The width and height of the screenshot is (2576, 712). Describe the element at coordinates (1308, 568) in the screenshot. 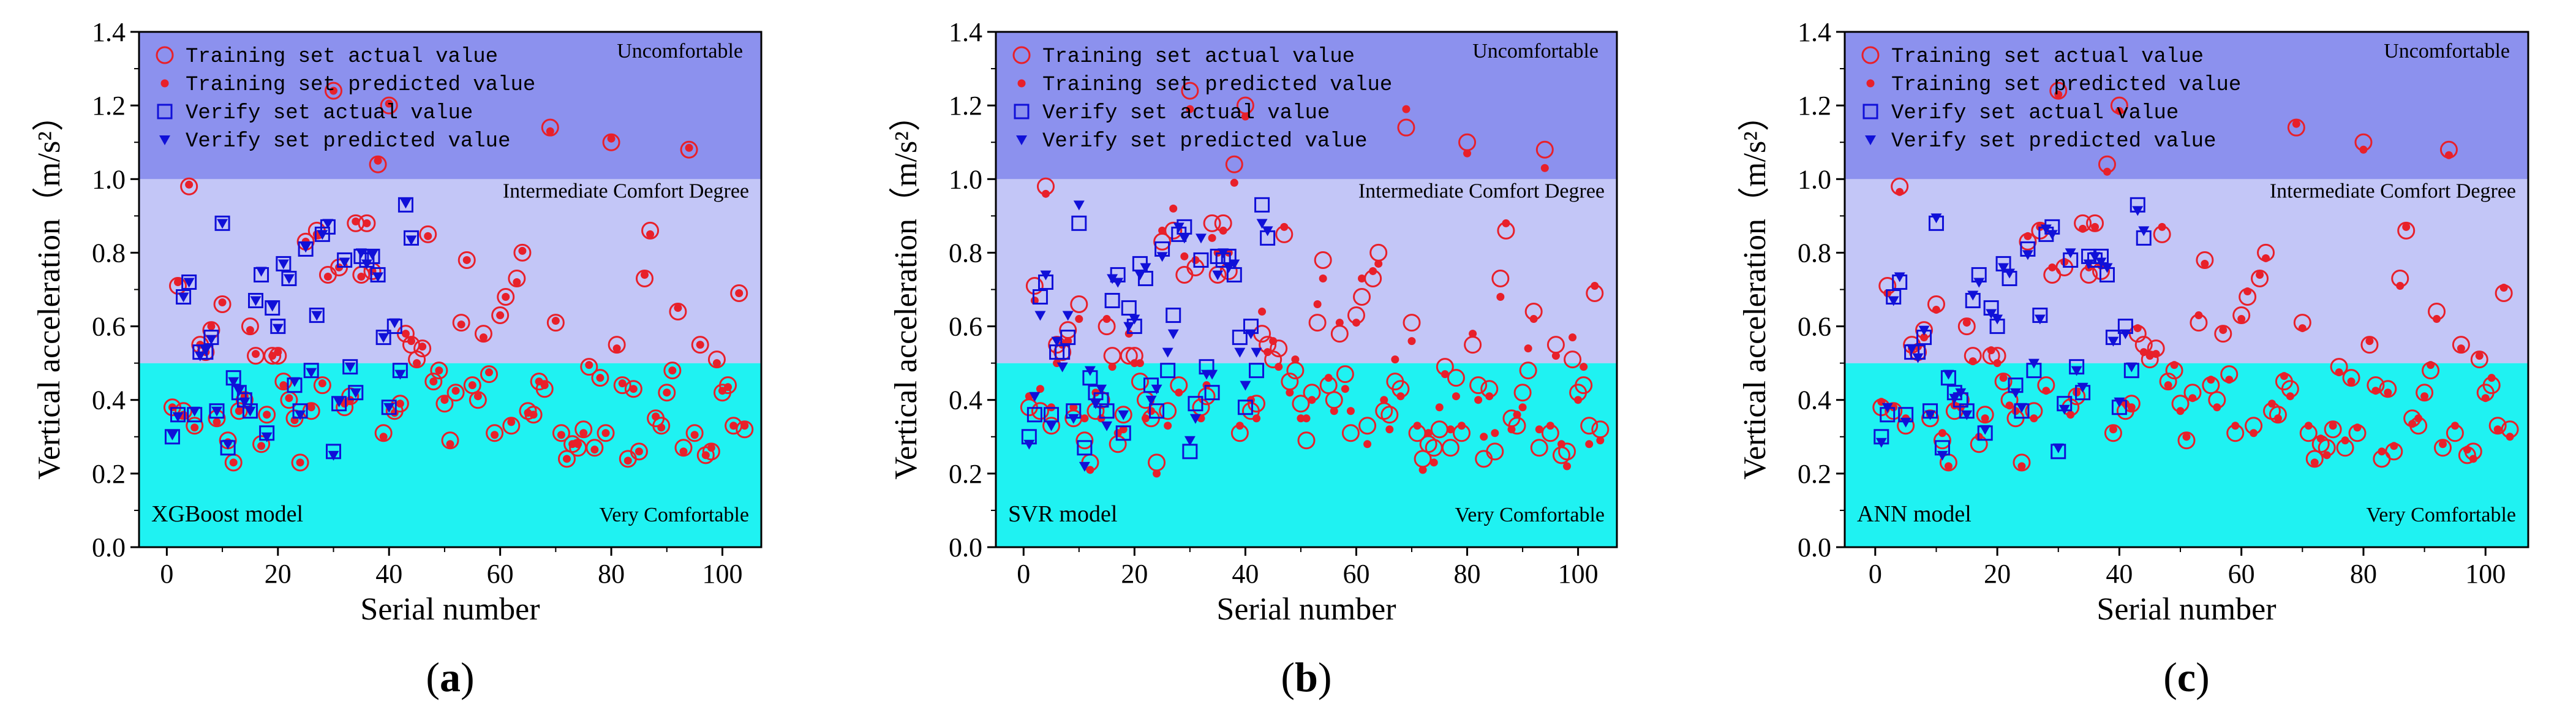

I see `x-axis: 0 20 40 60 80 100` at that location.